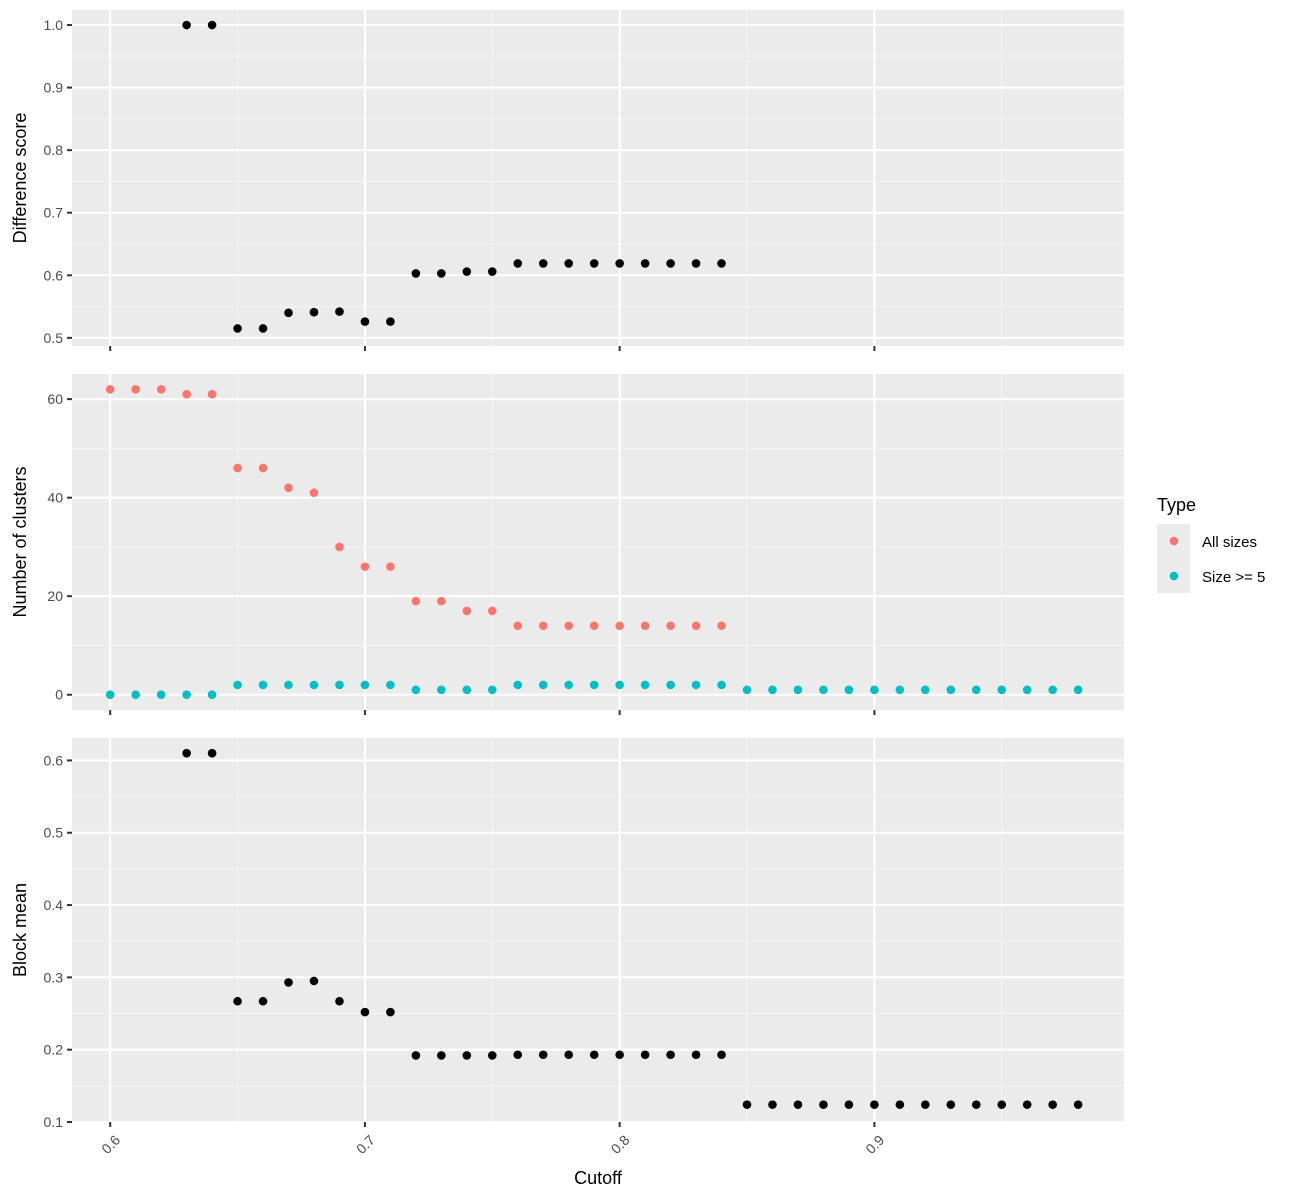 This screenshot has width=1300, height=1200. I want to click on legend: Type All sizes Size >= 5, so click(1211, 544).